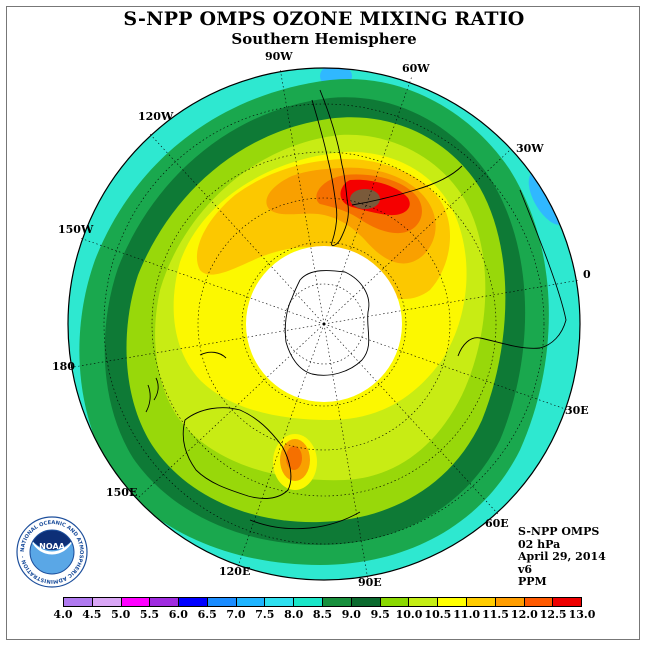 The image size is (648, 648). I want to click on lon-label-120w: 120W, so click(156, 116).